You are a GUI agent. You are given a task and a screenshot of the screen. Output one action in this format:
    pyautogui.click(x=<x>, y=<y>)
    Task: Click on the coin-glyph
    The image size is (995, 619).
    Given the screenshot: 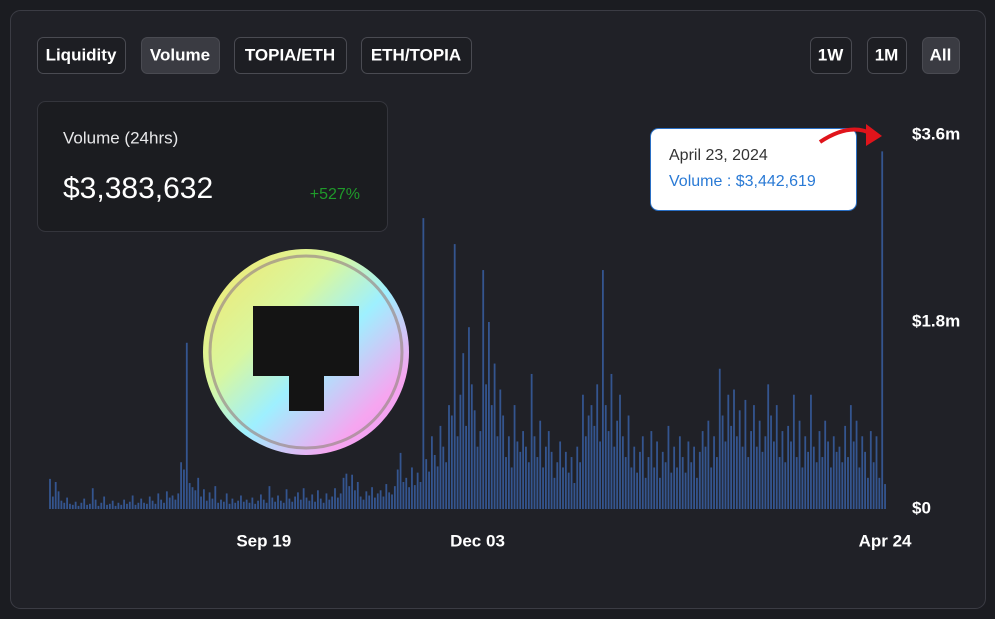 What is the action you would take?
    pyautogui.click(x=306, y=358)
    